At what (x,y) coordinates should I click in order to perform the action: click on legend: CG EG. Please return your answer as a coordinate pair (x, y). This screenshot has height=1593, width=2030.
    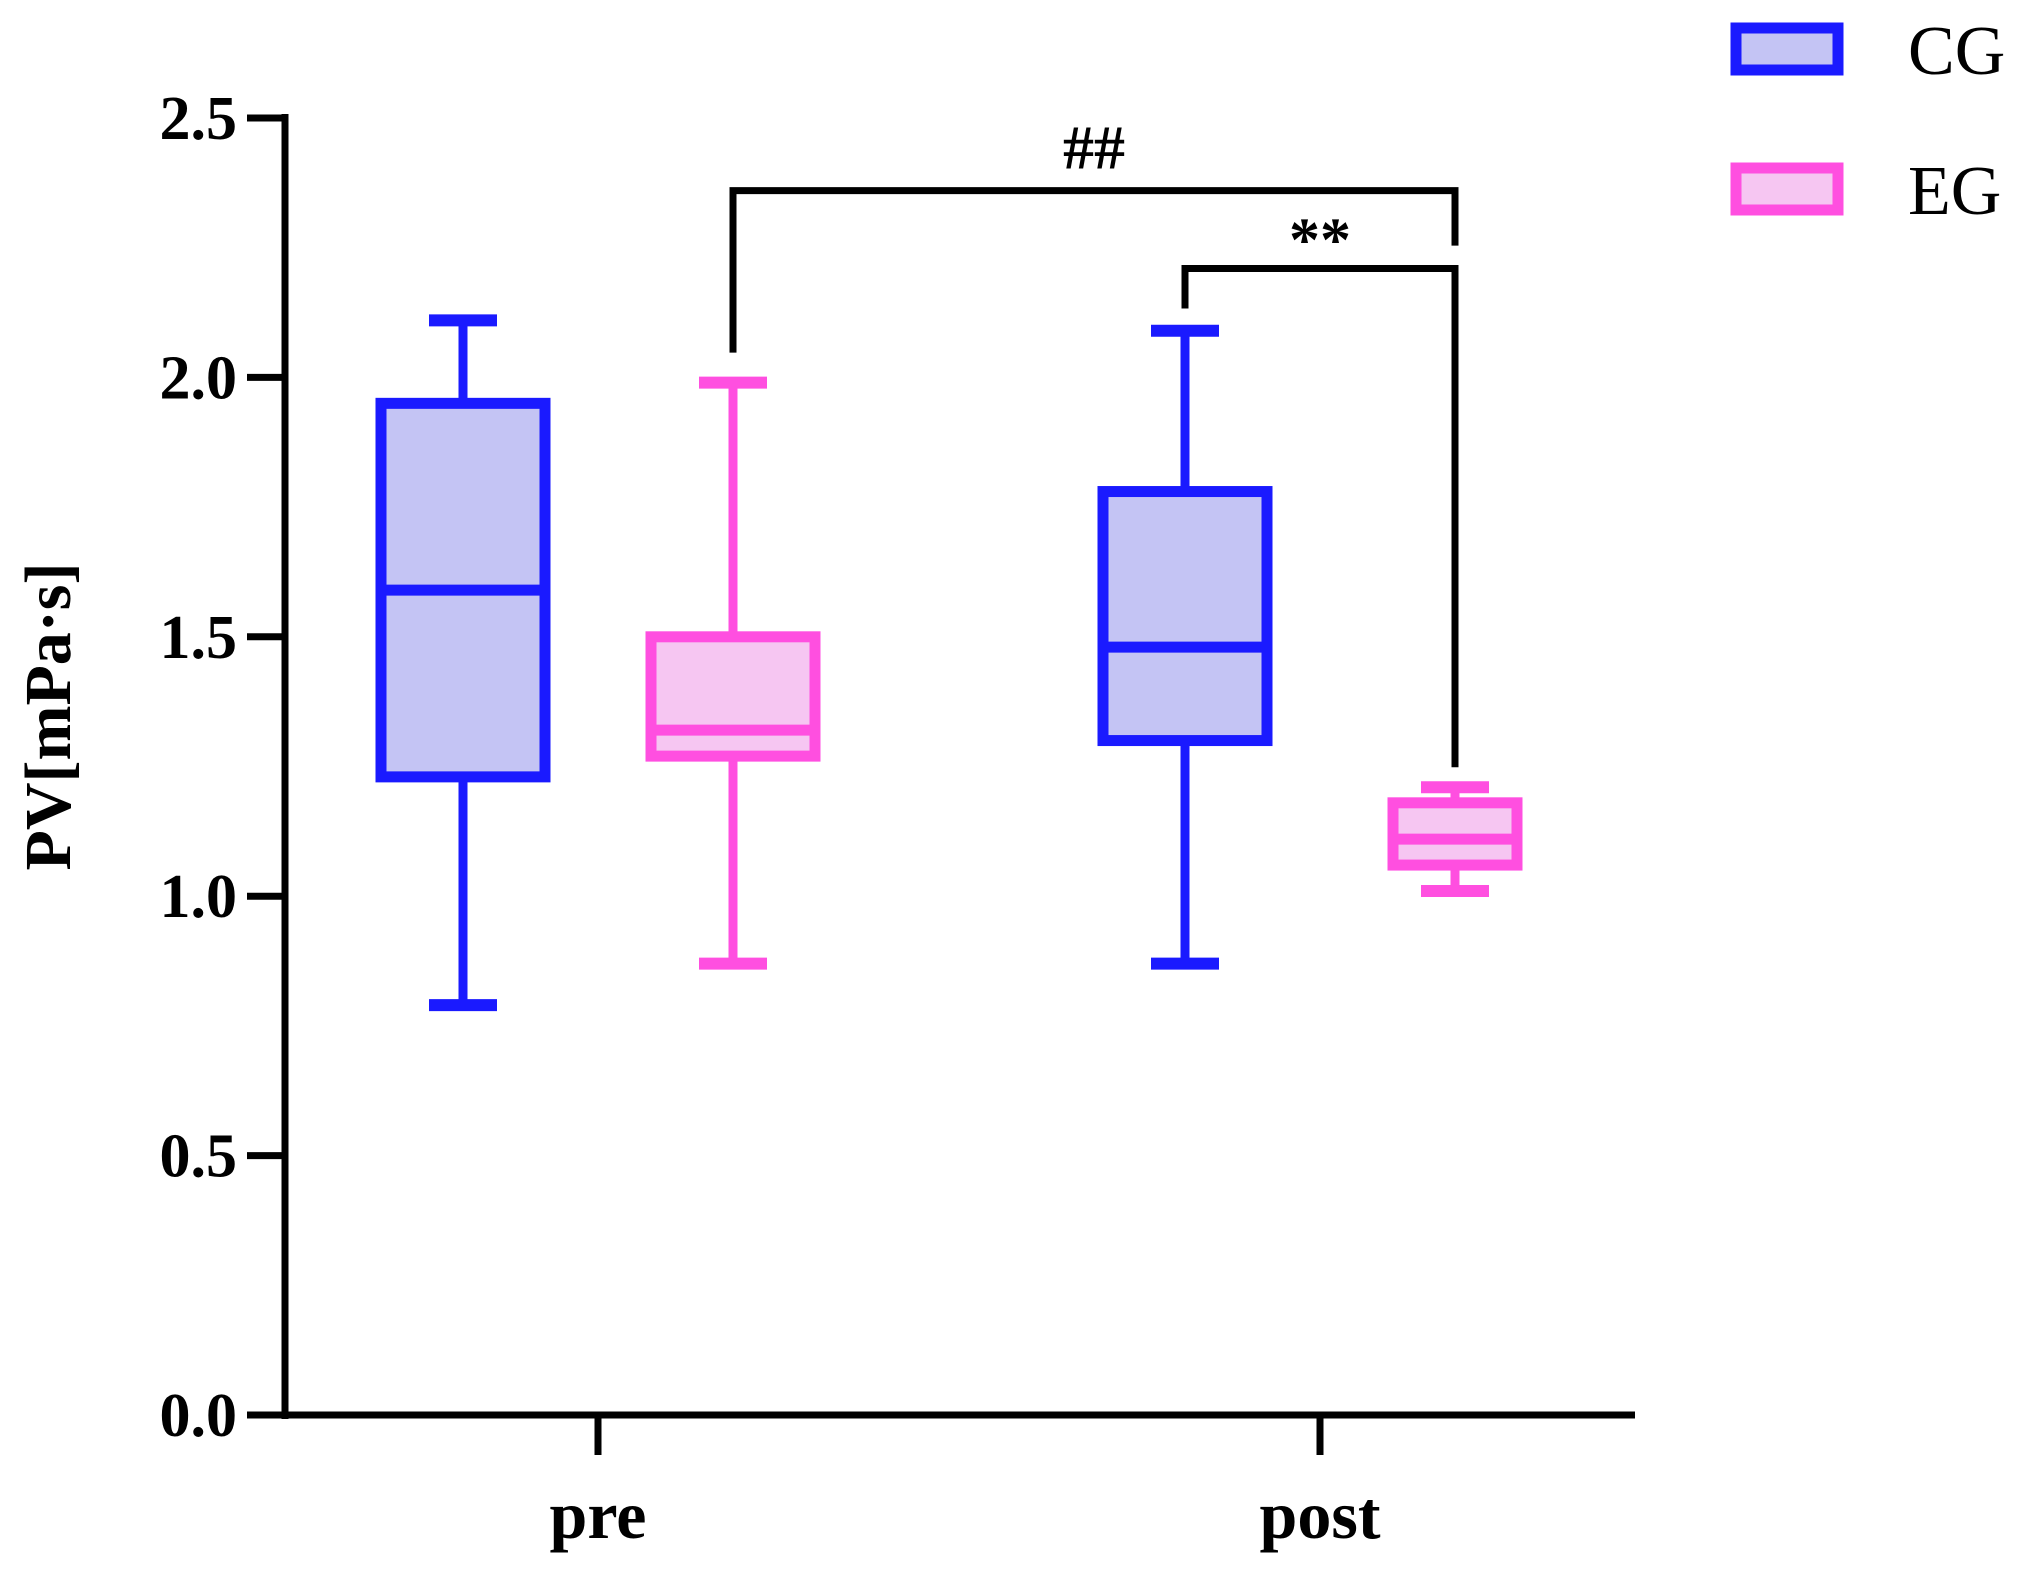
    Looking at the image, I should click on (1867, 121).